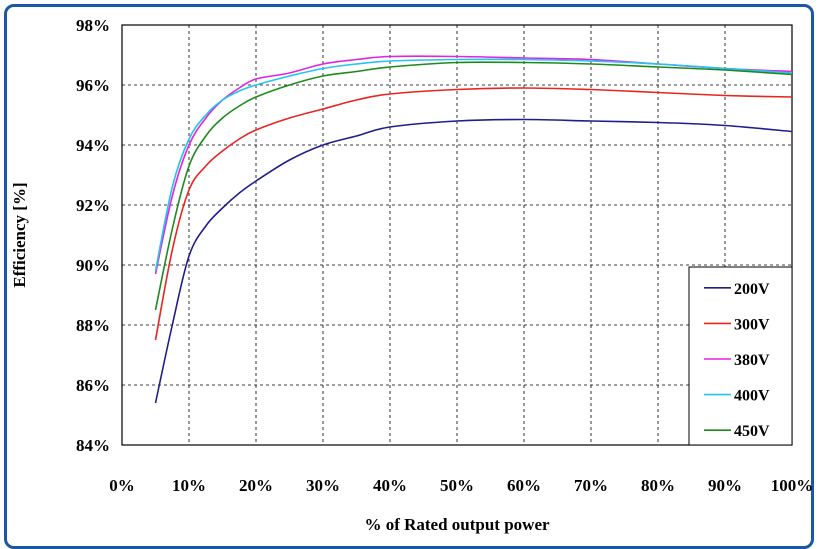 The width and height of the screenshot is (822, 549). Describe the element at coordinates (189, 485) in the screenshot. I see `x-tick-label: 10%` at that location.